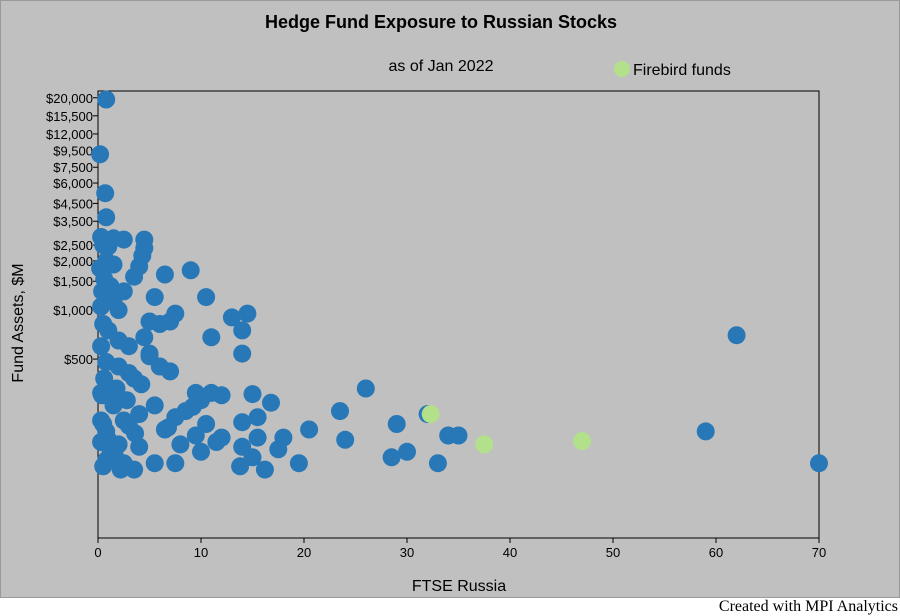 The image size is (900, 616). What do you see at coordinates (201, 552) in the screenshot?
I see `x-tick-label: 10` at bounding box center [201, 552].